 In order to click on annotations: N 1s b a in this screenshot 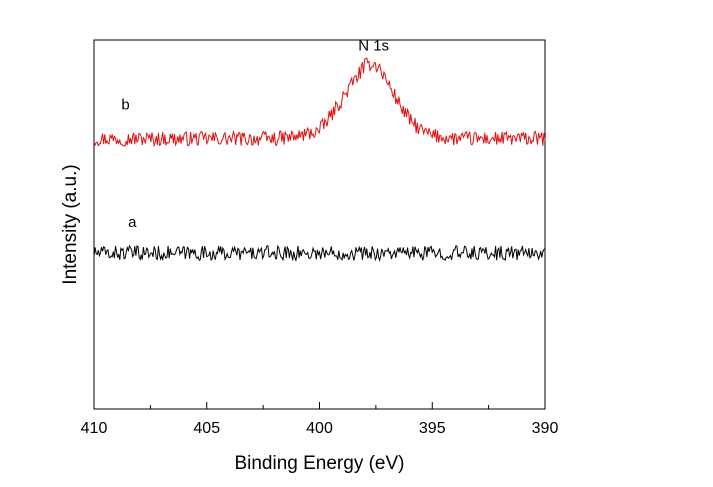, I will do `click(255, 134)`.